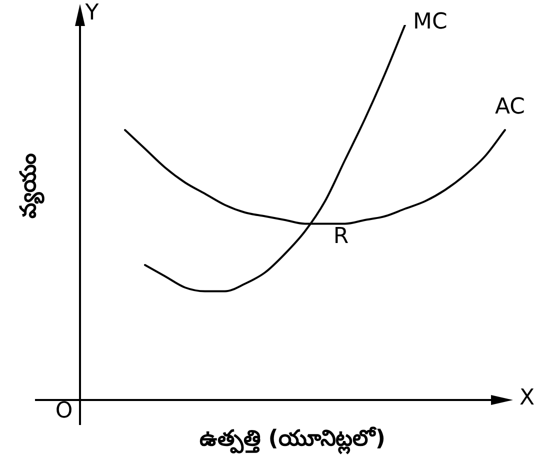 Image resolution: width=547 pixels, height=467 pixels. Describe the element at coordinates (293, 440) in the screenshot. I see `x-axis-title: ఉత్పత్తి (యూనిట్లలో)` at that location.